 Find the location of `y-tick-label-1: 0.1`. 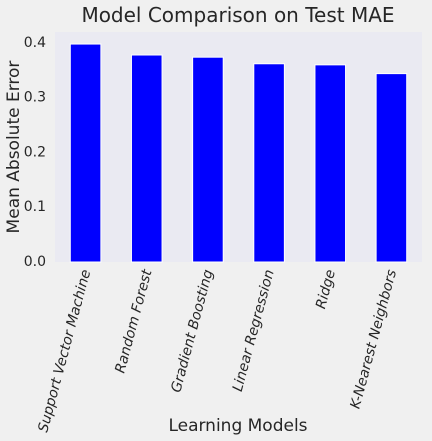

y-tick-label-1: 0.1 is located at coordinates (35, 207).